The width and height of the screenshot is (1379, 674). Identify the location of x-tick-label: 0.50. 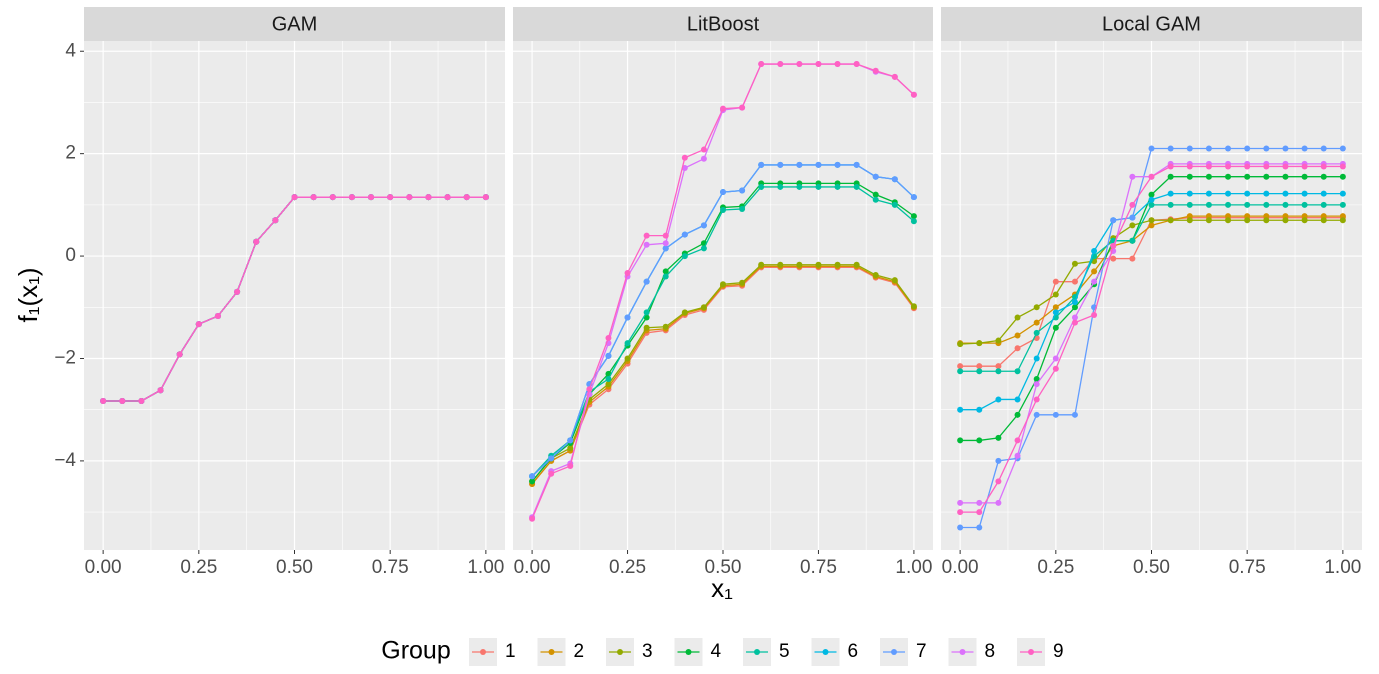
(723, 567).